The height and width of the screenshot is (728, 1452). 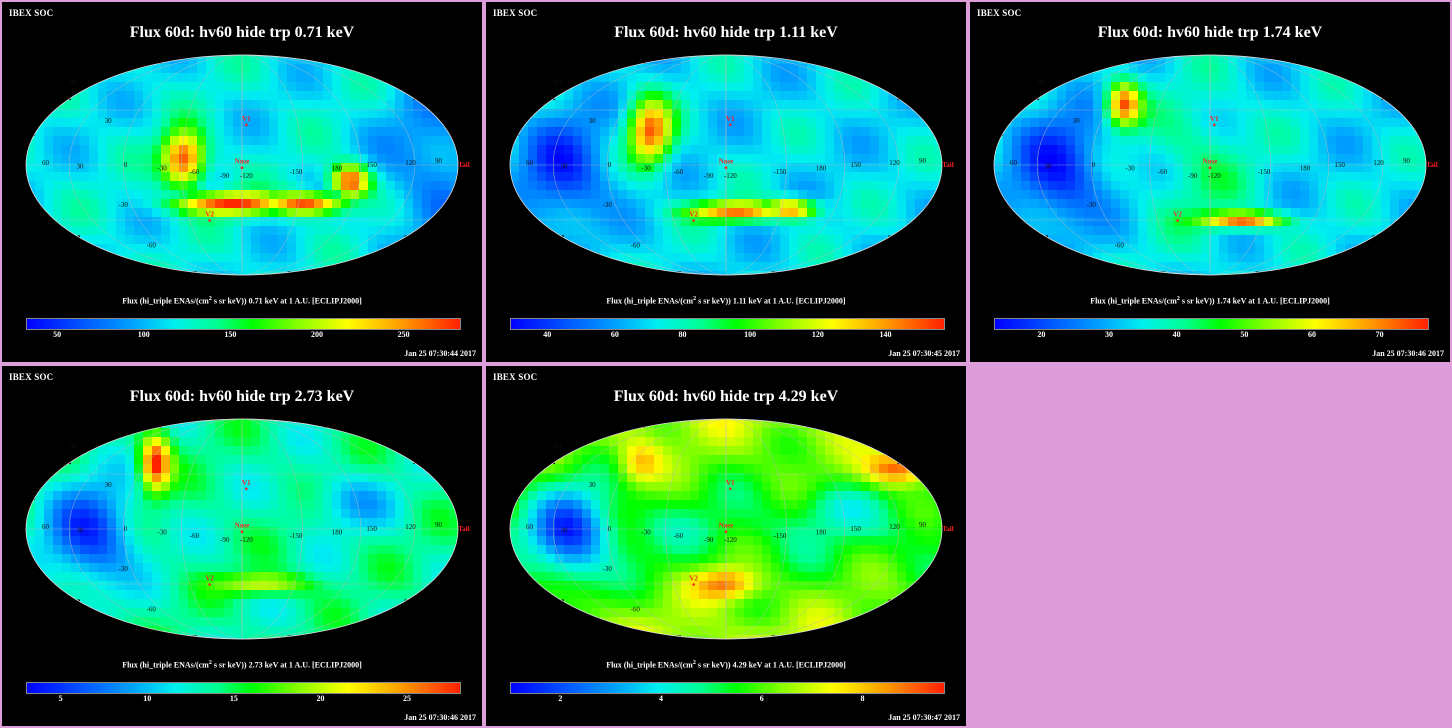 What do you see at coordinates (560, 698) in the screenshot?
I see `colorbar-tick-label: 2` at bounding box center [560, 698].